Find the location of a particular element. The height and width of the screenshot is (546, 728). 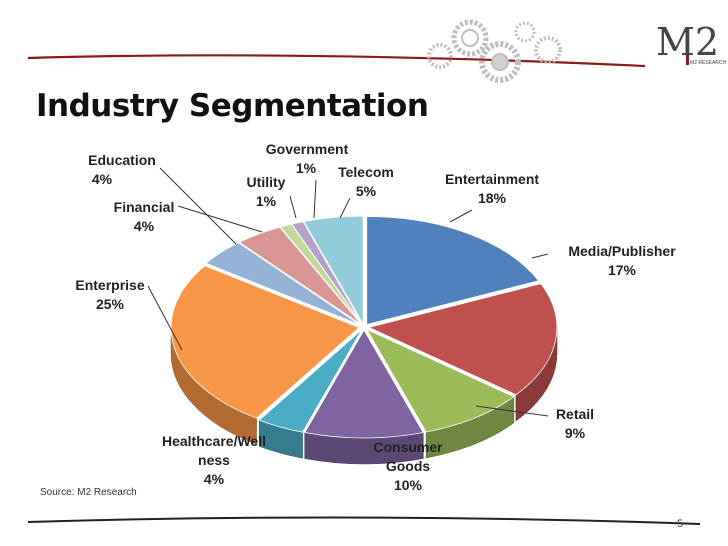

label-government: Government 1% is located at coordinates (307, 159).